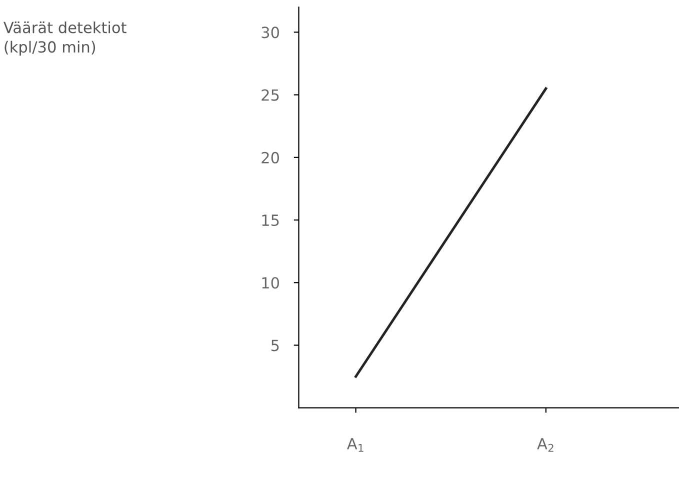  I want to click on y-tick-label: 10, so click(270, 283).